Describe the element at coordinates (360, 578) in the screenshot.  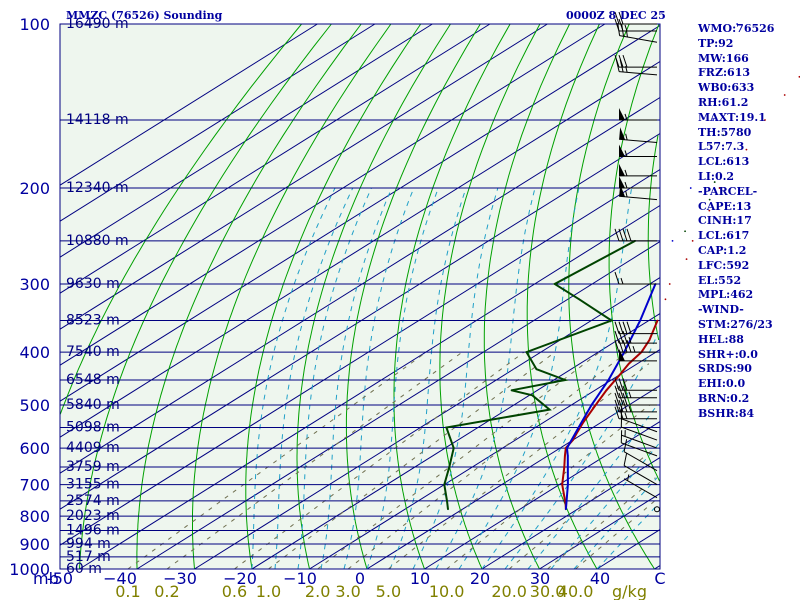
I see `temperature-tick-label: 0` at that location.